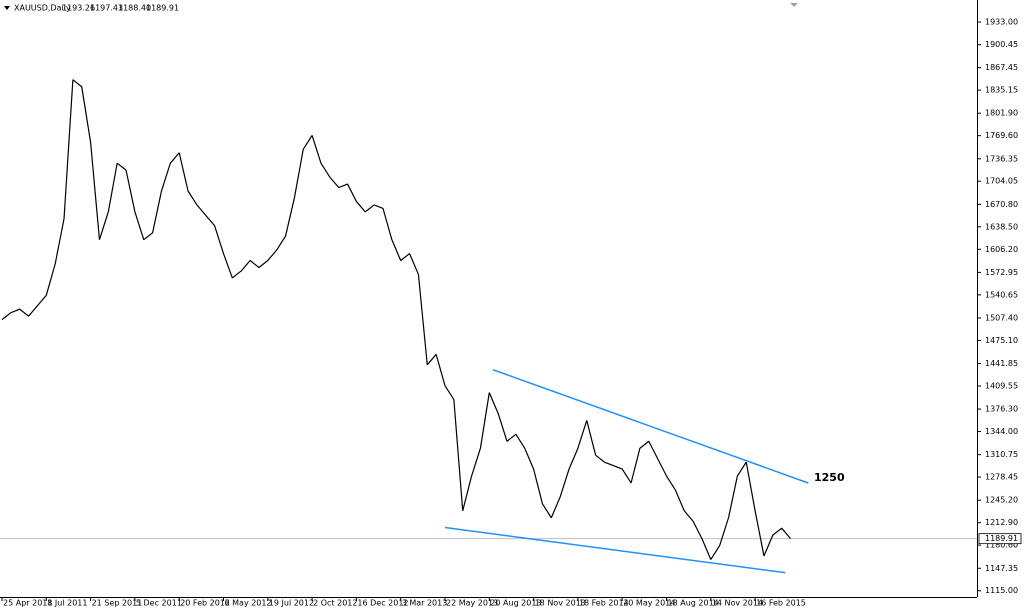 Image resolution: width=1024 pixels, height=612 pixels. What do you see at coordinates (1001, 500) in the screenshot?
I see `y-tick-label: 1245.20` at bounding box center [1001, 500].